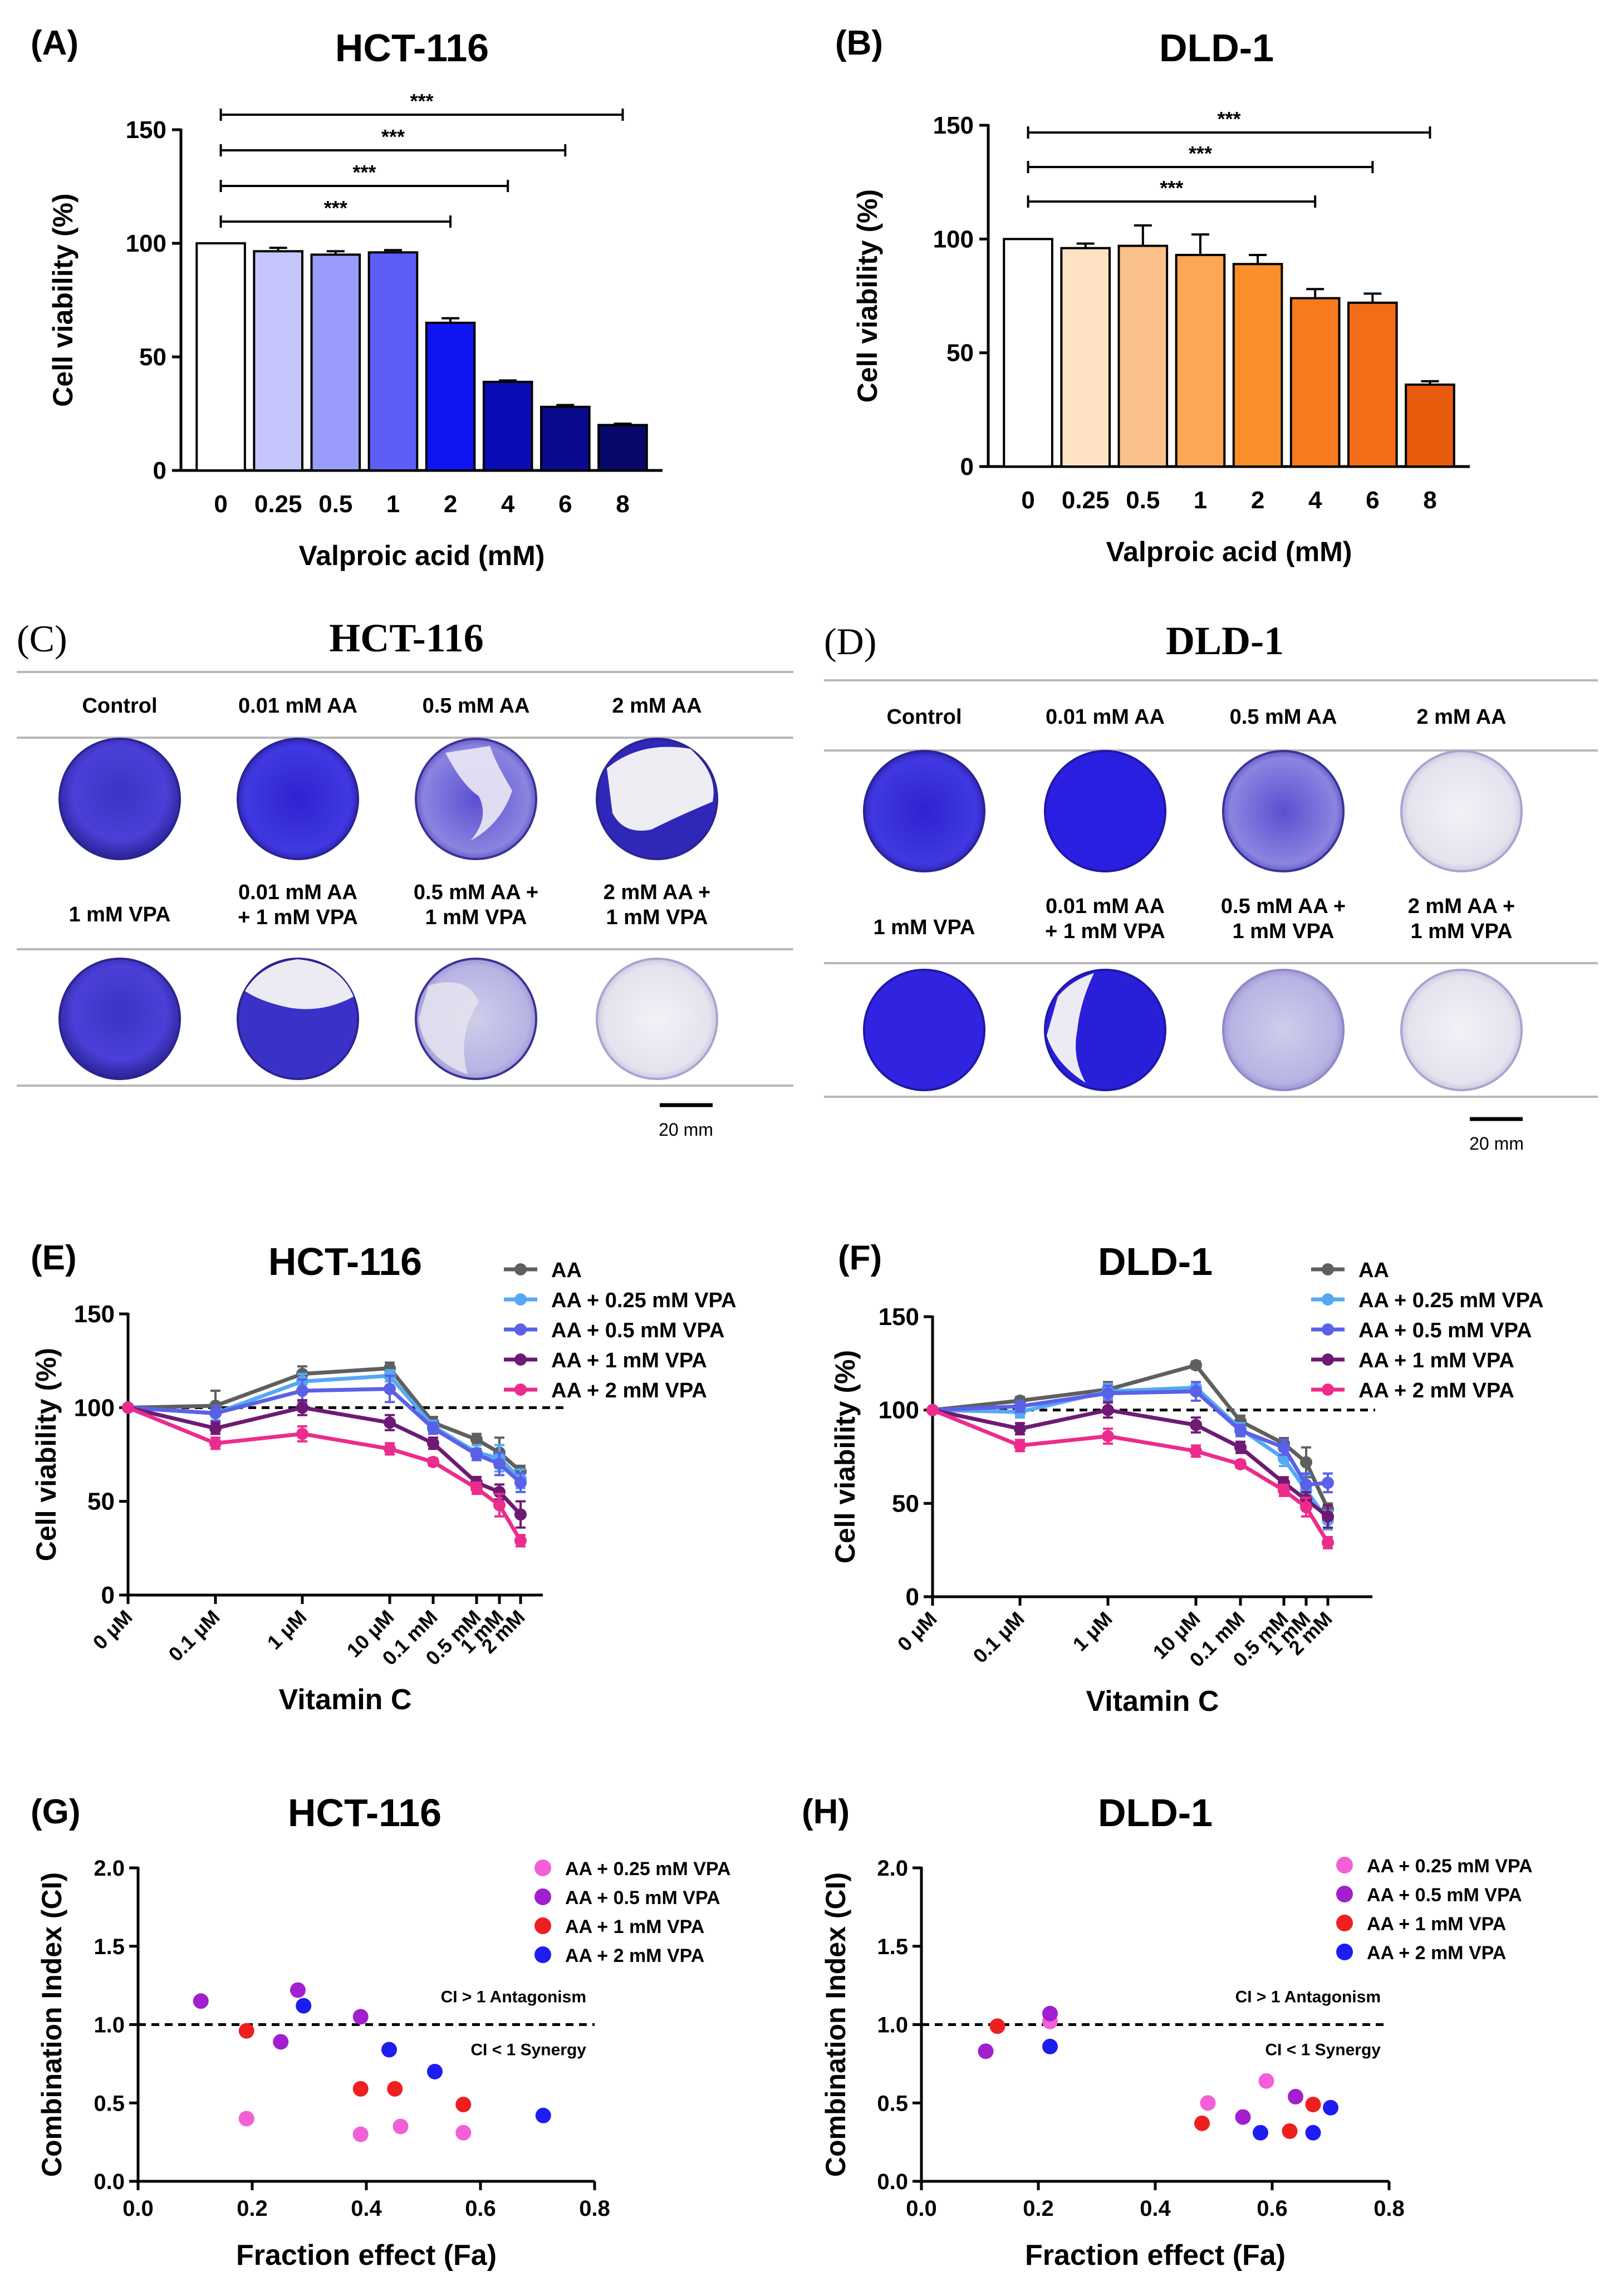 Image resolution: width=1604 pixels, height=2296 pixels. Describe the element at coordinates (138, 2208) in the screenshot. I see `x-tick-label: 0.0` at that location.